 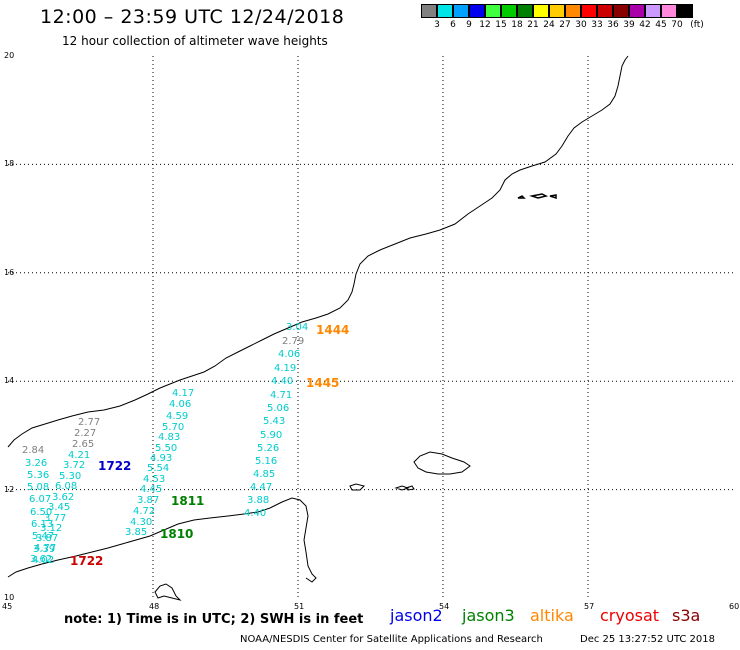 What do you see at coordinates (453, 25) in the screenshot?
I see `legend-label: 6` at bounding box center [453, 25].